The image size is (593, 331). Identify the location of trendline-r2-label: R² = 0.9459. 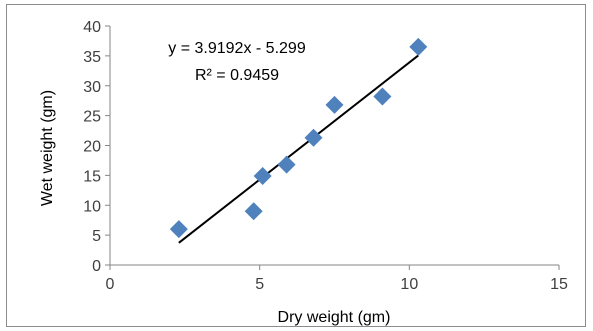
(237, 75).